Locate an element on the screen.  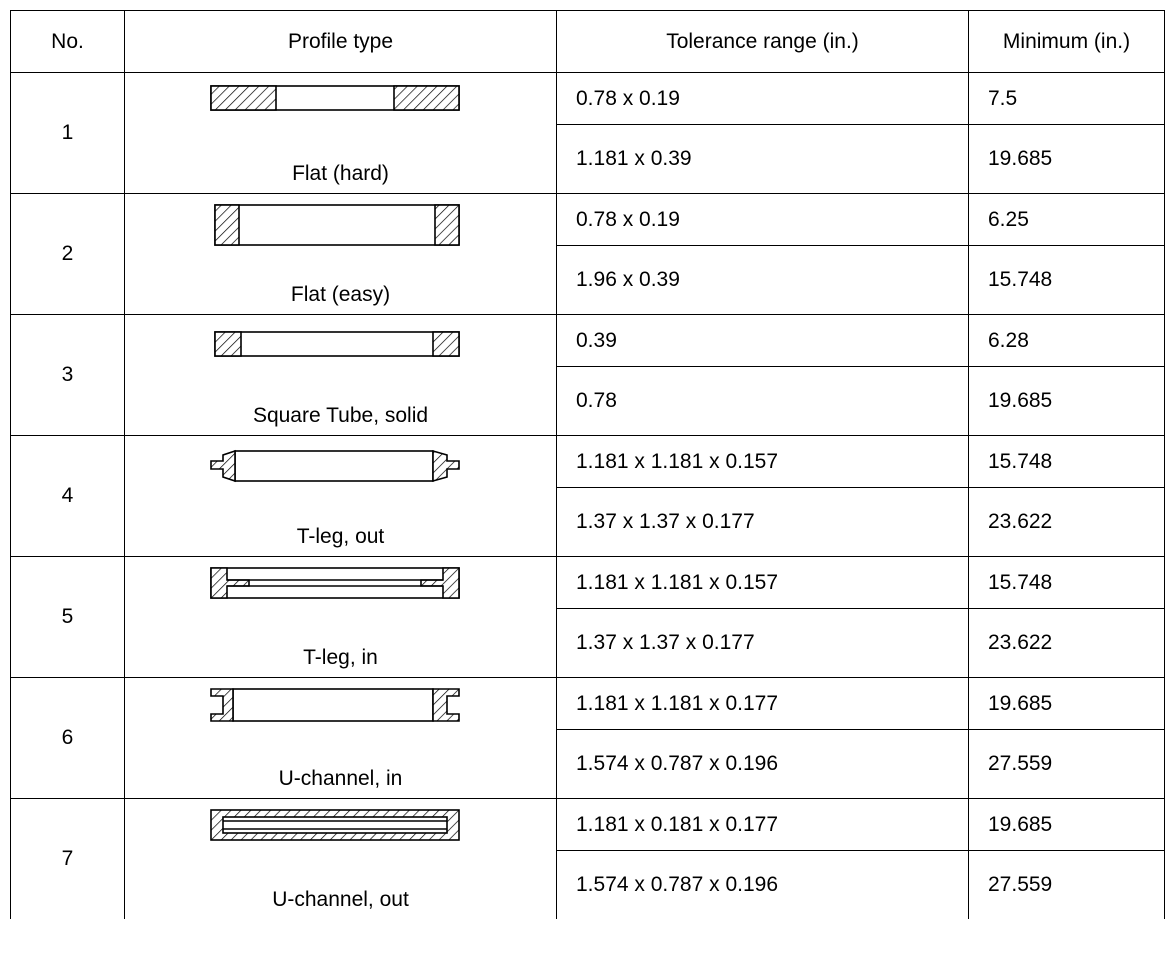
row-number: 6 is located at coordinates (67, 738).